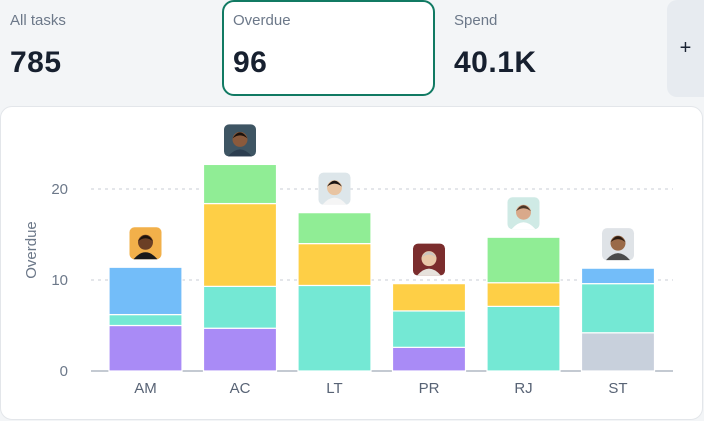  Describe the element at coordinates (240, 140) in the screenshot. I see `avatar-ac` at that location.